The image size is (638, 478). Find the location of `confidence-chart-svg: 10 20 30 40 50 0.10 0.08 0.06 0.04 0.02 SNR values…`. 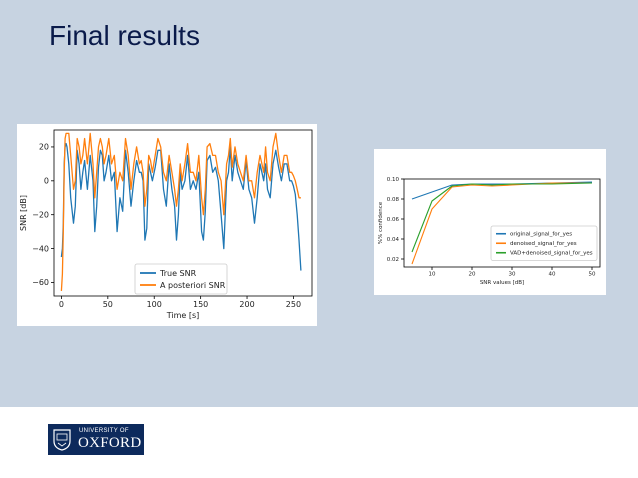

confidence-chart-svg: 10 20 30 40 50 0.10 0.08 0.06 0.04 0.02 SNR values… is located at coordinates (489, 231).